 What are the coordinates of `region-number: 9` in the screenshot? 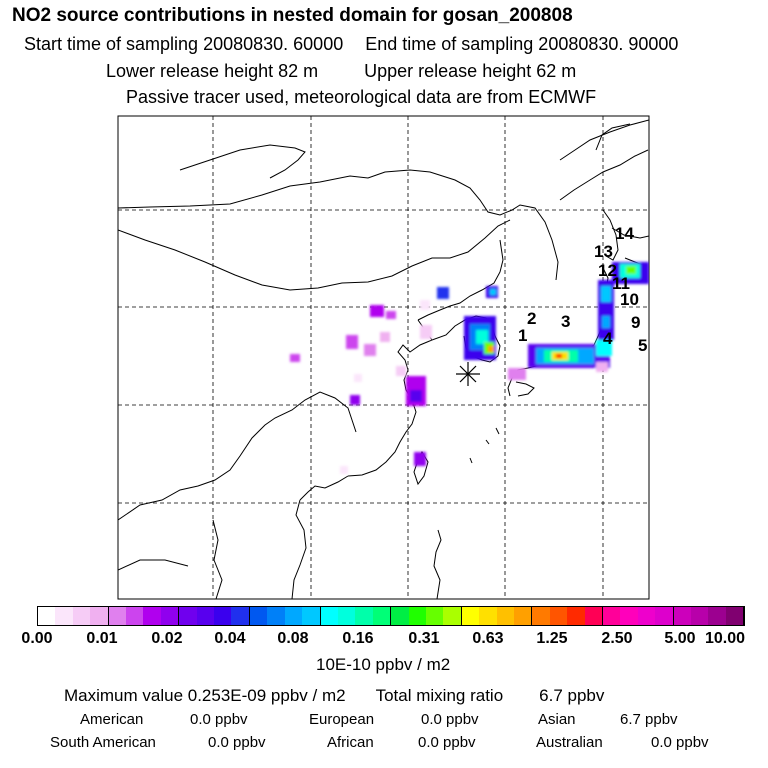 It's located at (635, 322).